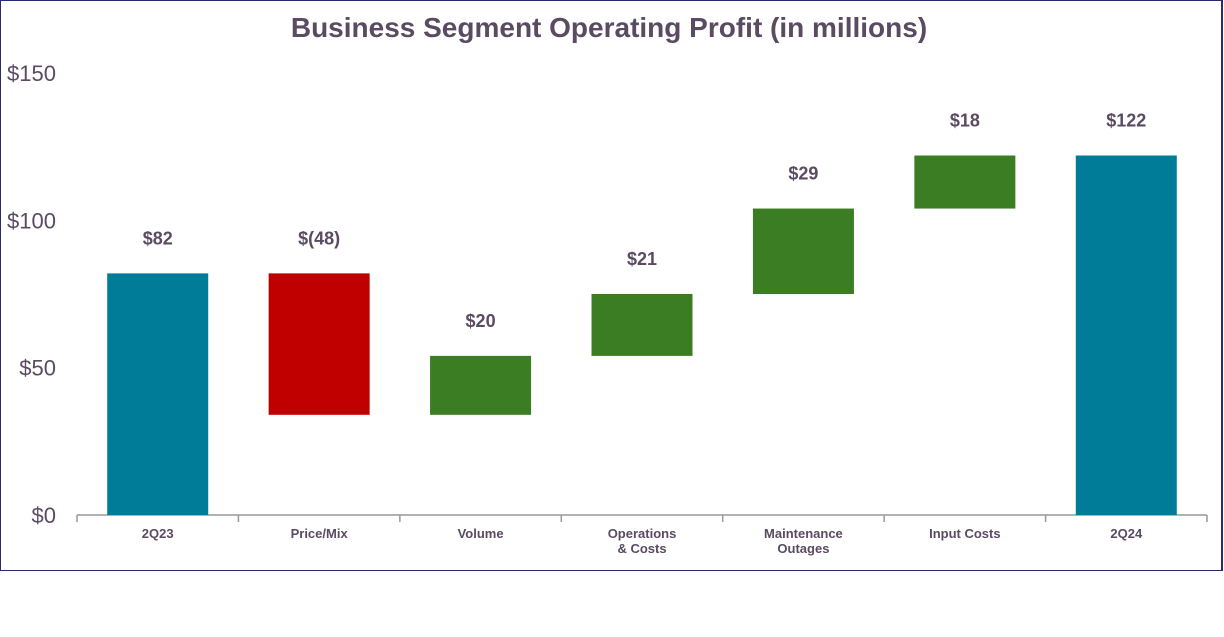  Describe the element at coordinates (31, 73) in the screenshot. I see `y-tick-label: $150` at that location.